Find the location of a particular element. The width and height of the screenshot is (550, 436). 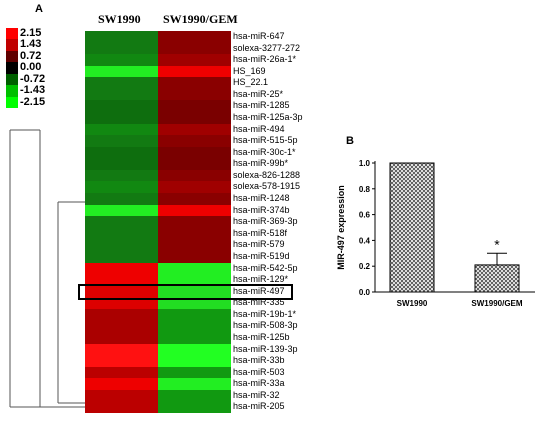

y-tick-label: 1.0 is located at coordinates (365, 163).